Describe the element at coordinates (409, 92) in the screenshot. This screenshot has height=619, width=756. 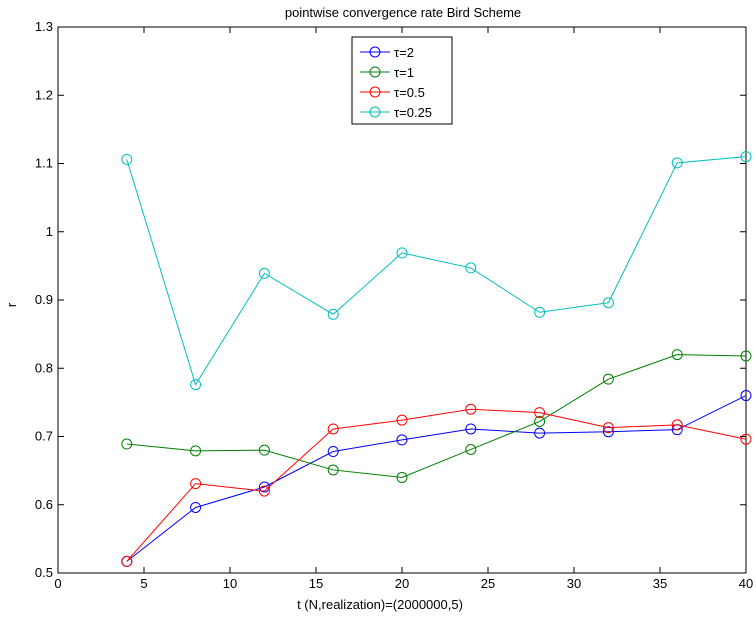
I see `legend-label: τ=0.5` at that location.